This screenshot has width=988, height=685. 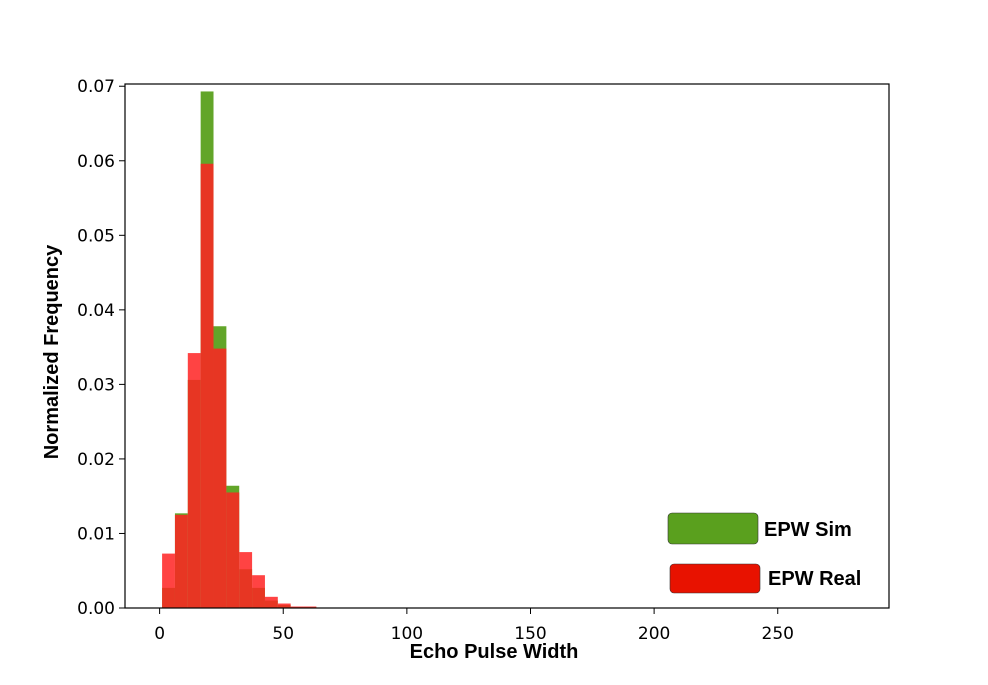 I want to click on legend: EPW Sim EPW Real, so click(x=764, y=553).